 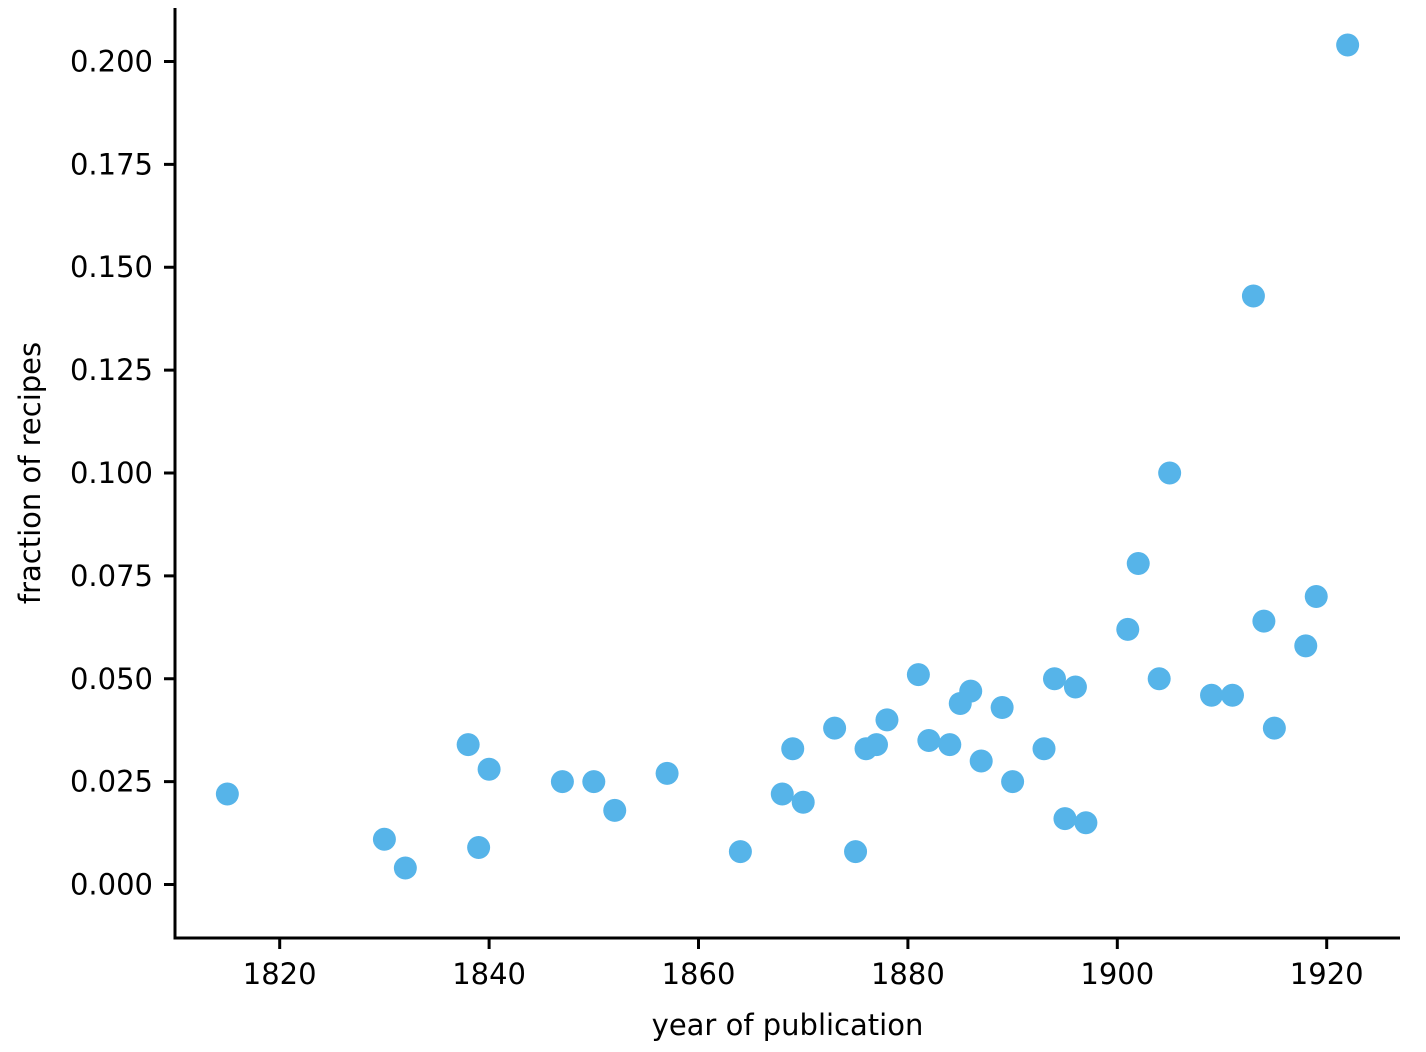 I want to click on y-tick-label: 0.000, so click(x=111, y=885).